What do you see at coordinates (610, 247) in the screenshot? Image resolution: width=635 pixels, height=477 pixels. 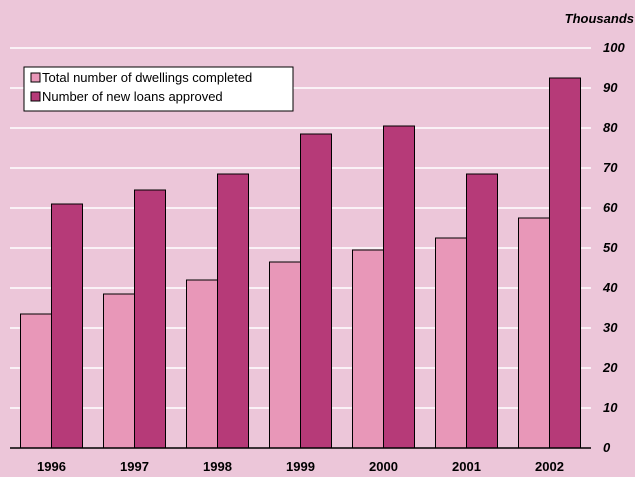 I see `y-tick-label-50: 50` at bounding box center [610, 247].